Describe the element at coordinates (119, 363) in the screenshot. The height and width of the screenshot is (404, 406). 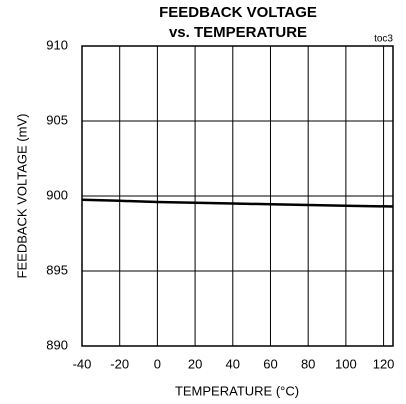
I see `x-tick-label: -20` at that location.